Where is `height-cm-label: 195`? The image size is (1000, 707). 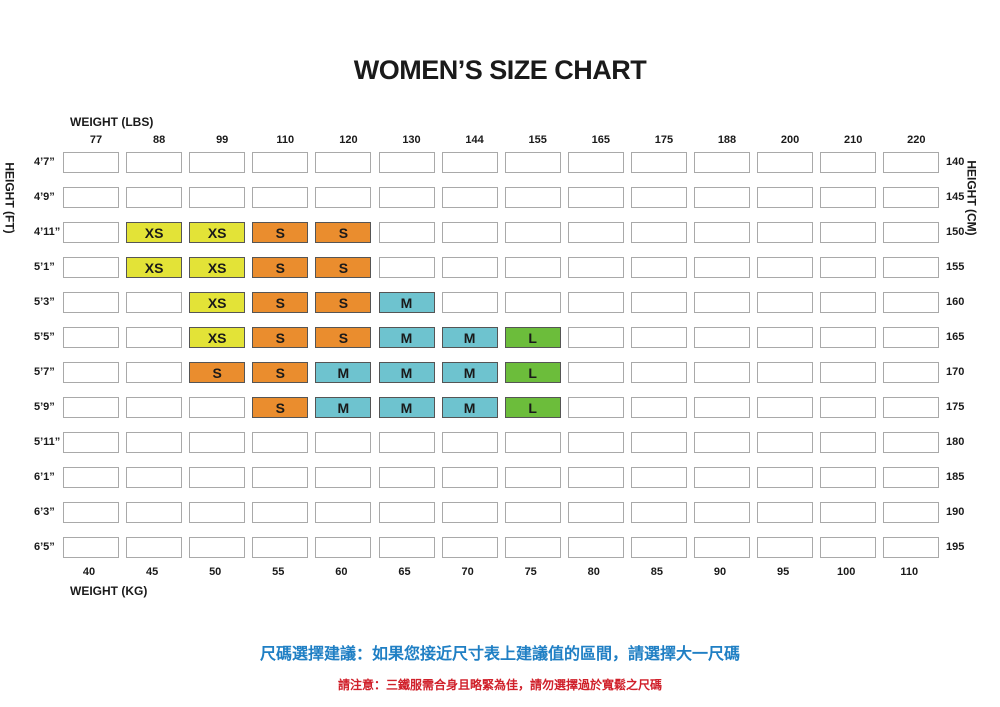
height-cm-label: 195 is located at coordinates (955, 547).